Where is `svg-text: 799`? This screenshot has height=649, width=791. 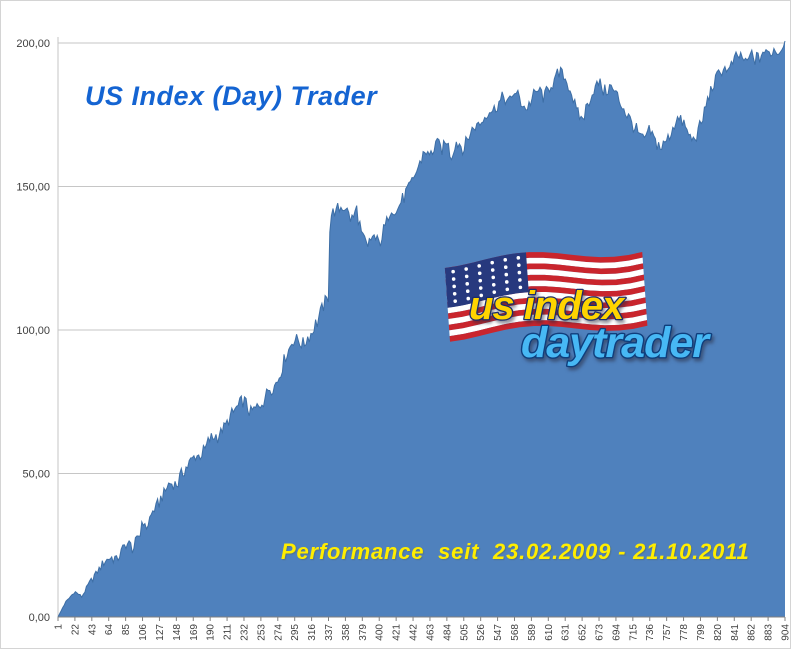
svg-text: 799 is located at coordinates (701, 632).